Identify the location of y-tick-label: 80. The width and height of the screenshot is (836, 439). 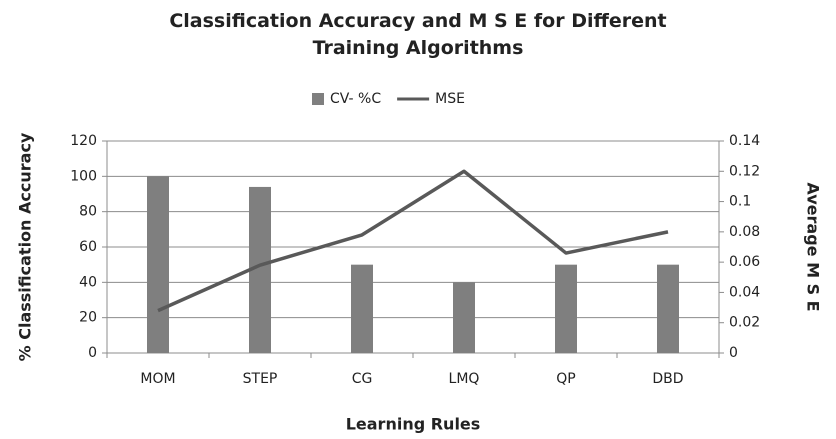
(88, 212).